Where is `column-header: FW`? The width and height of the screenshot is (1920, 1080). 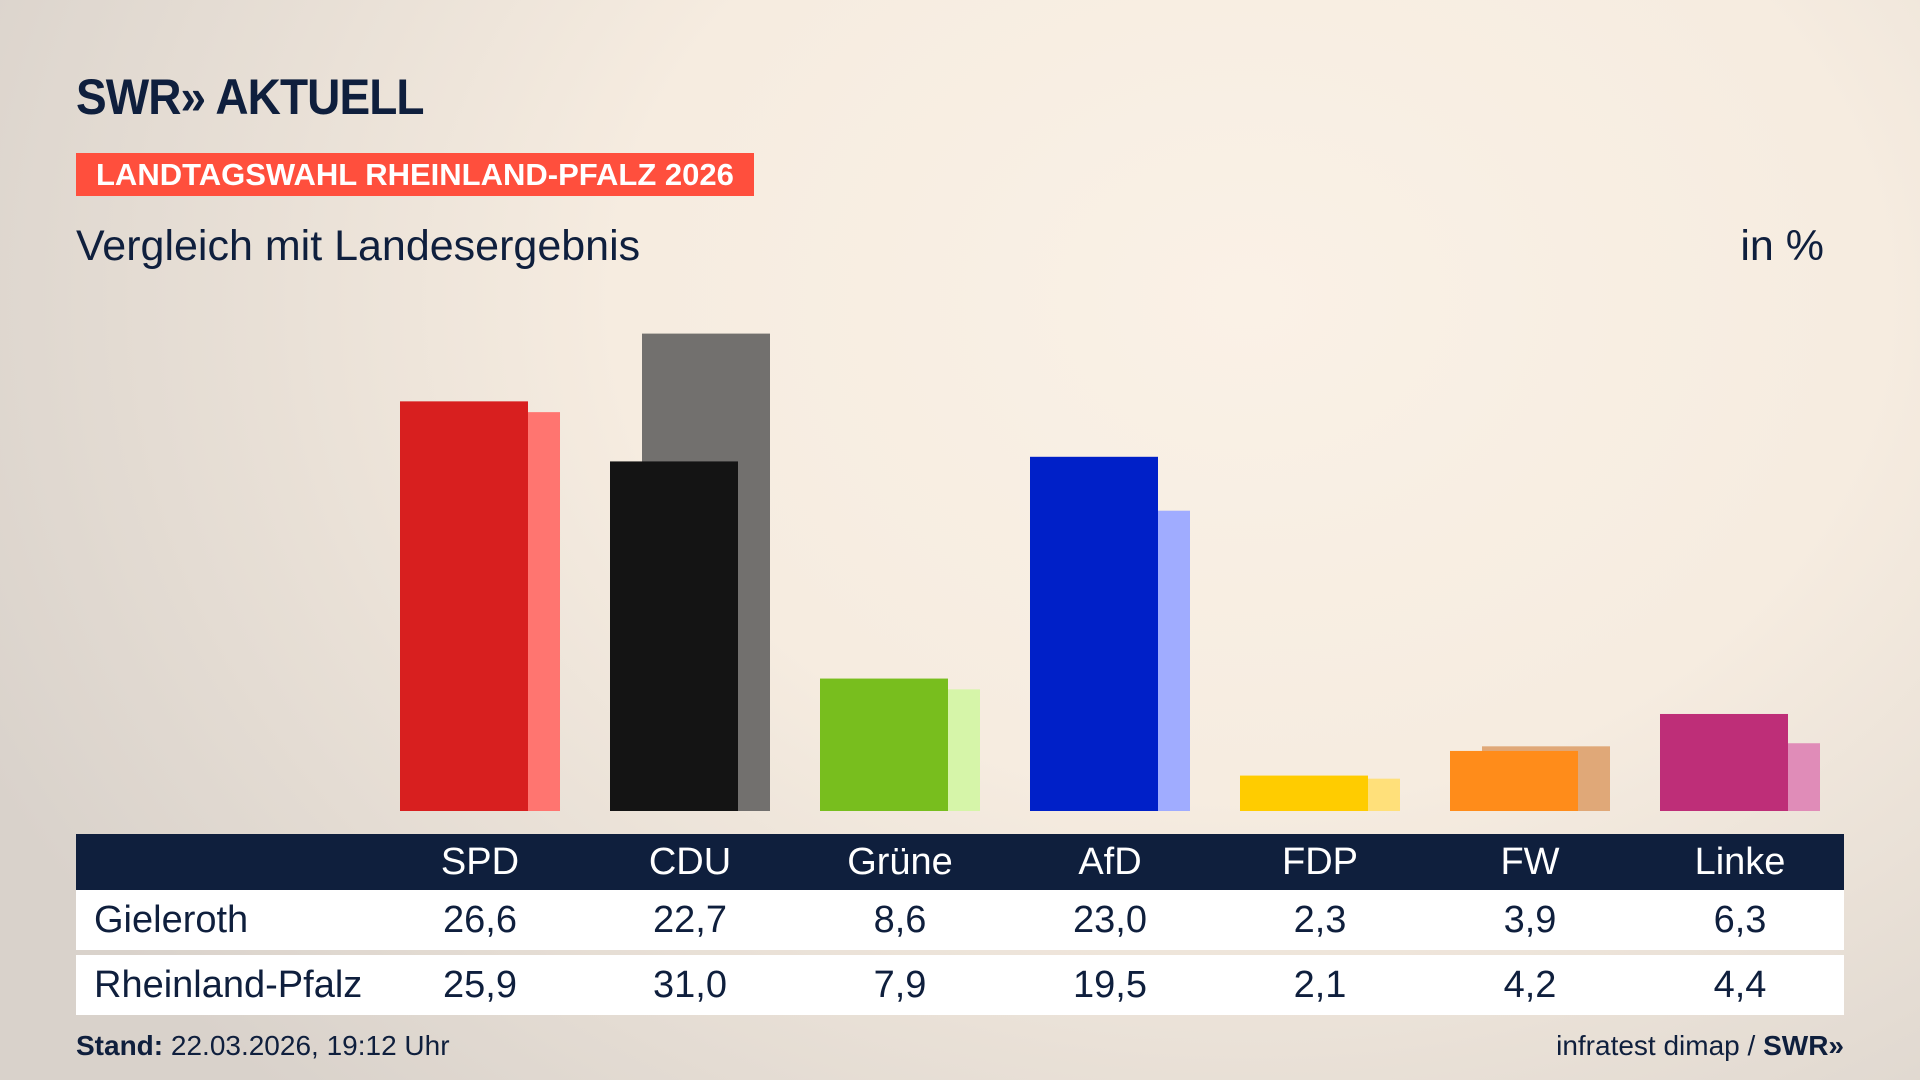
column-header: FW is located at coordinates (1530, 862).